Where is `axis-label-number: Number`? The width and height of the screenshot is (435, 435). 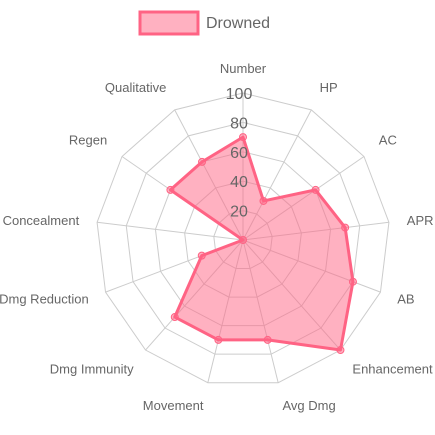 axis-label-number: Number is located at coordinates (243, 68).